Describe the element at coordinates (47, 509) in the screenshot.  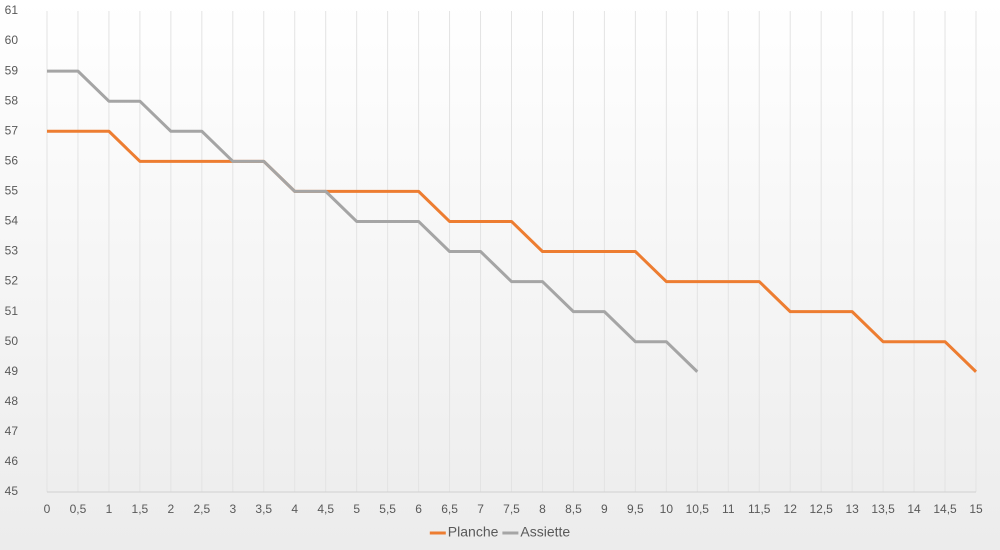
I see `x-tick-label: 0` at that location.